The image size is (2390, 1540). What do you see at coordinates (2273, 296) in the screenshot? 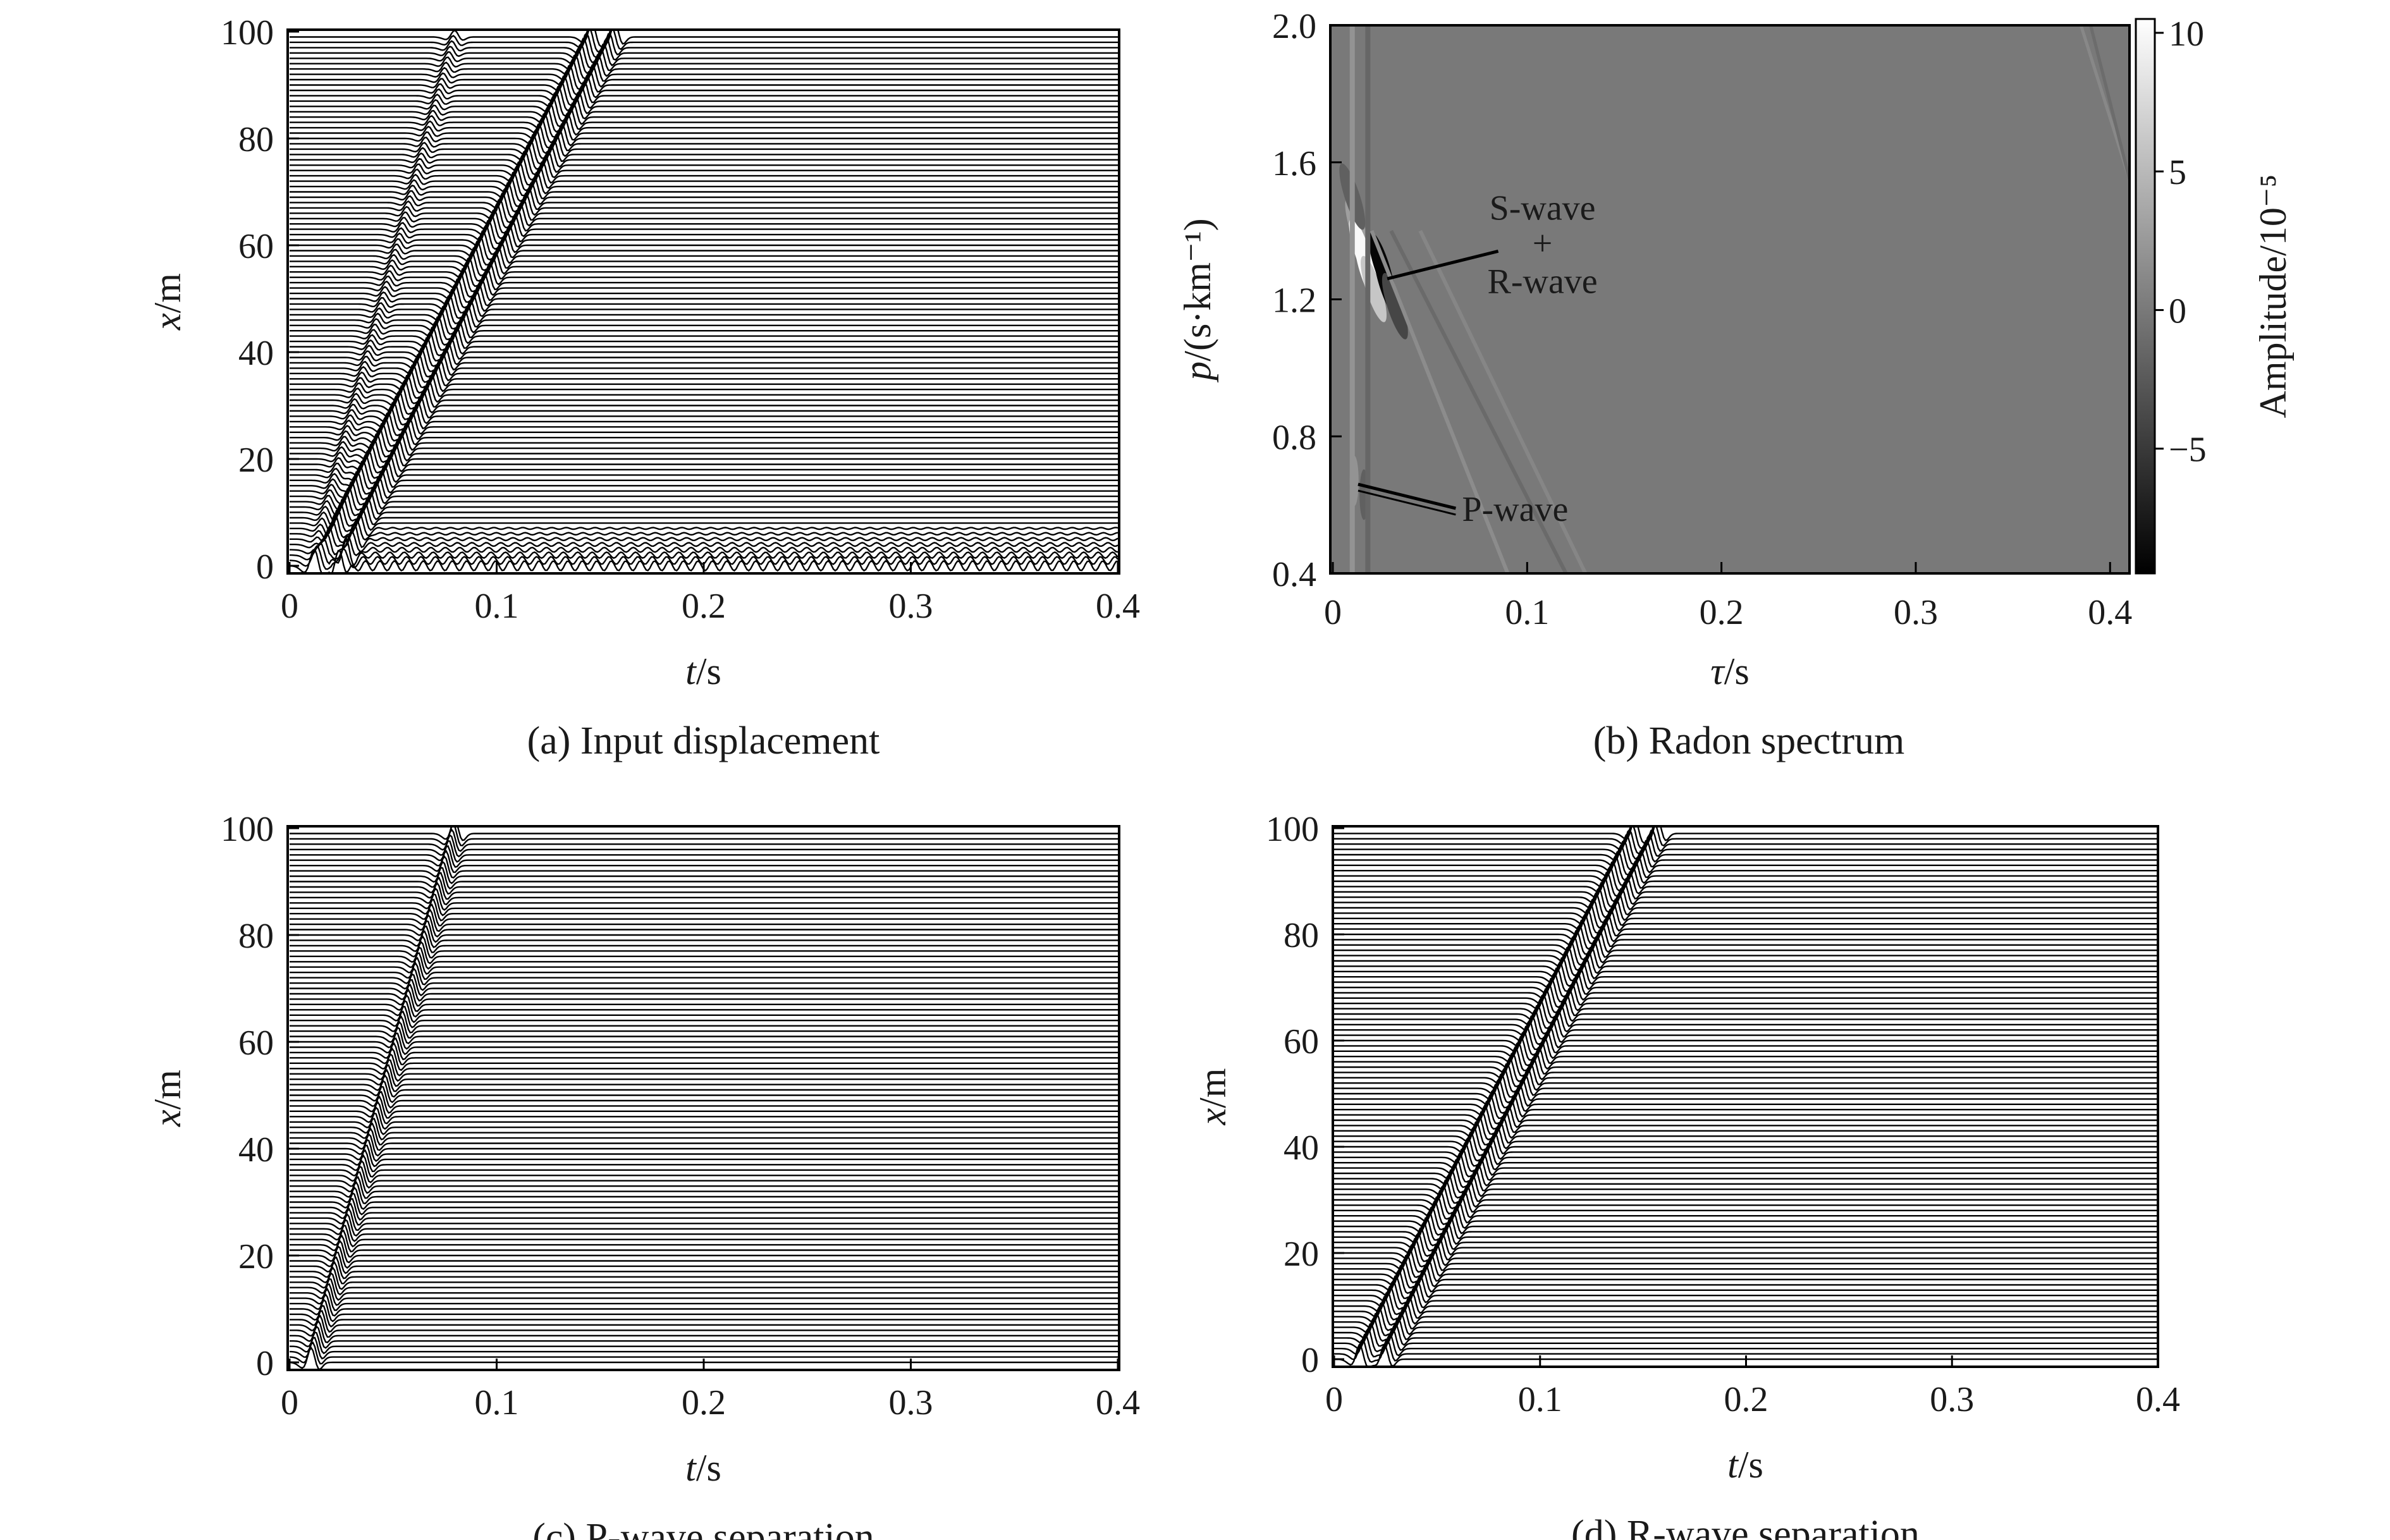
I see `colorbar-label: Amplitude/10⁻⁵` at bounding box center [2273, 296].